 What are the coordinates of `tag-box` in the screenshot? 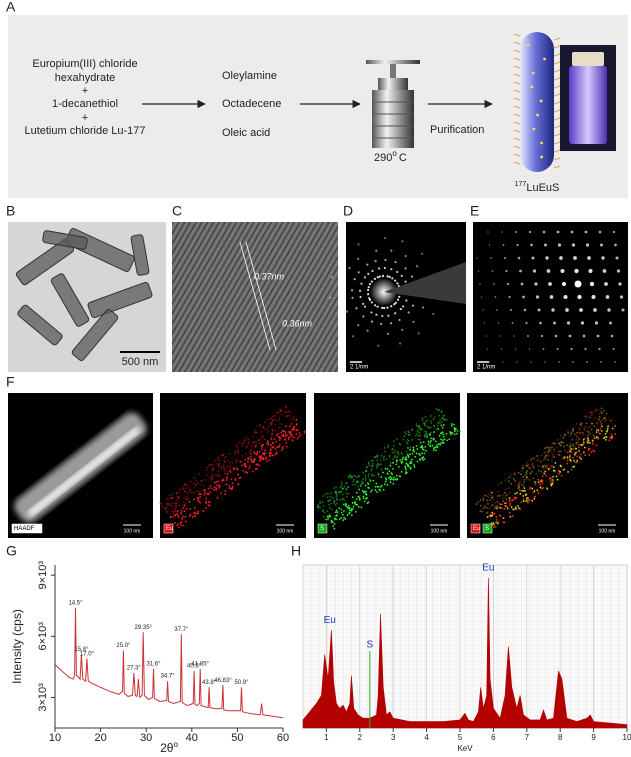 It's located at (487, 528).